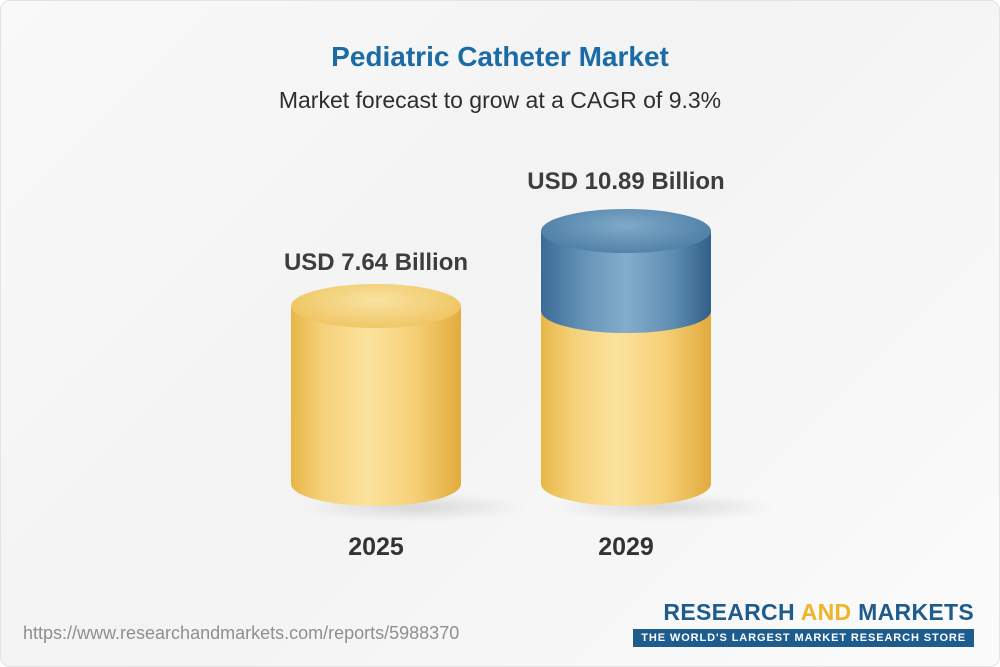 This screenshot has height=667, width=1000. What do you see at coordinates (500, 56) in the screenshot?
I see `page-title: Pediatric Catheter Market` at bounding box center [500, 56].